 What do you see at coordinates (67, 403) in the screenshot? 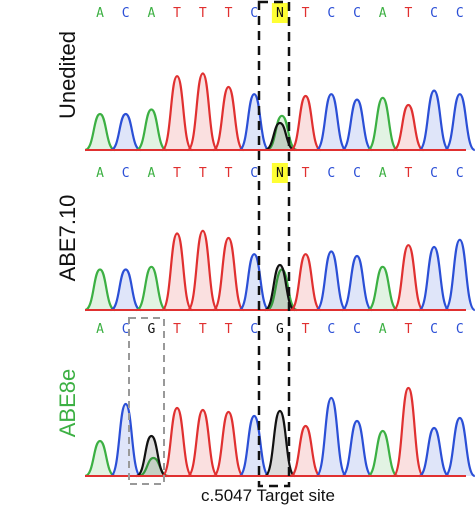
I see `row-label-abe8e: ABE8e` at bounding box center [67, 403].